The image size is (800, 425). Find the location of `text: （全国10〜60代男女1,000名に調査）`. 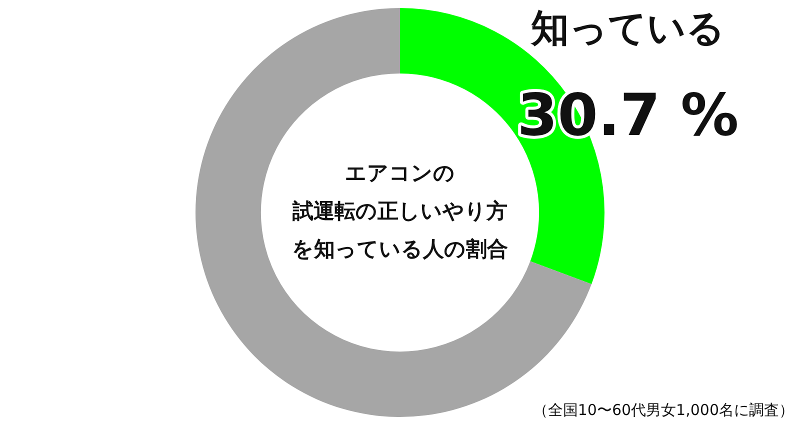

text: （全国10〜60代男女1,000名に調査） is located at coordinates (663, 410).